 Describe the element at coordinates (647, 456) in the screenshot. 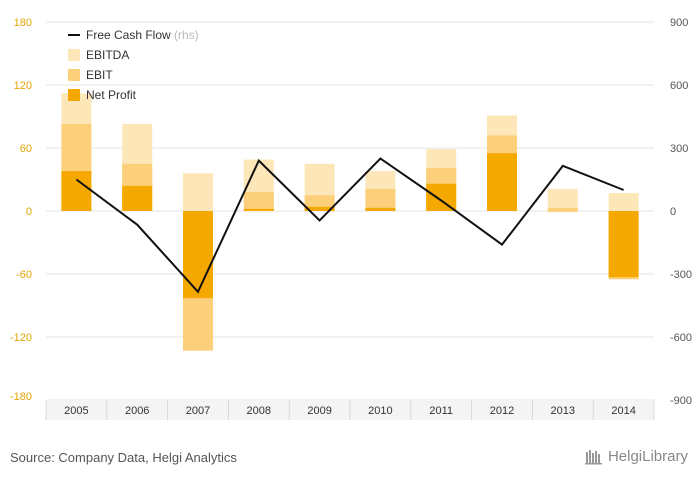

I see `brand-name: HelgiLibrary` at that location.